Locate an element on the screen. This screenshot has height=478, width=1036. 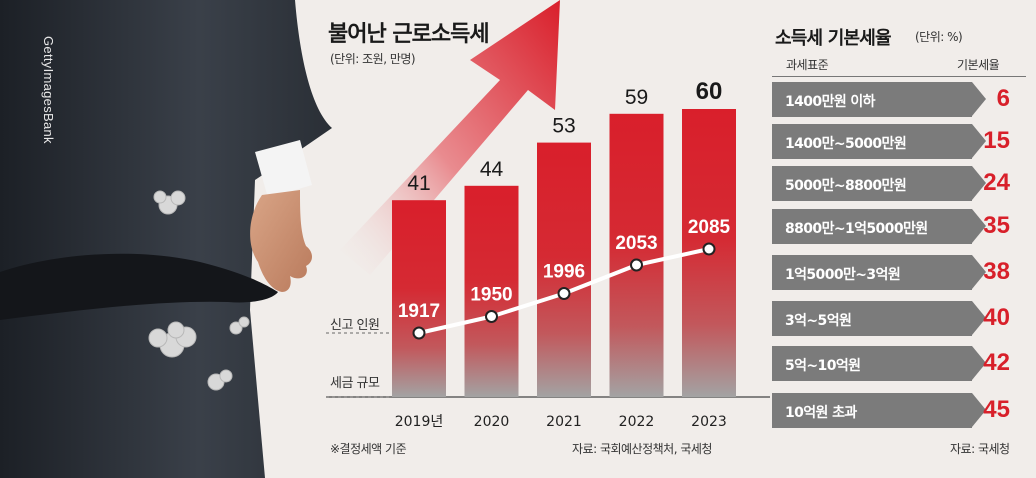
dust-icon is located at coordinates (199, 290).